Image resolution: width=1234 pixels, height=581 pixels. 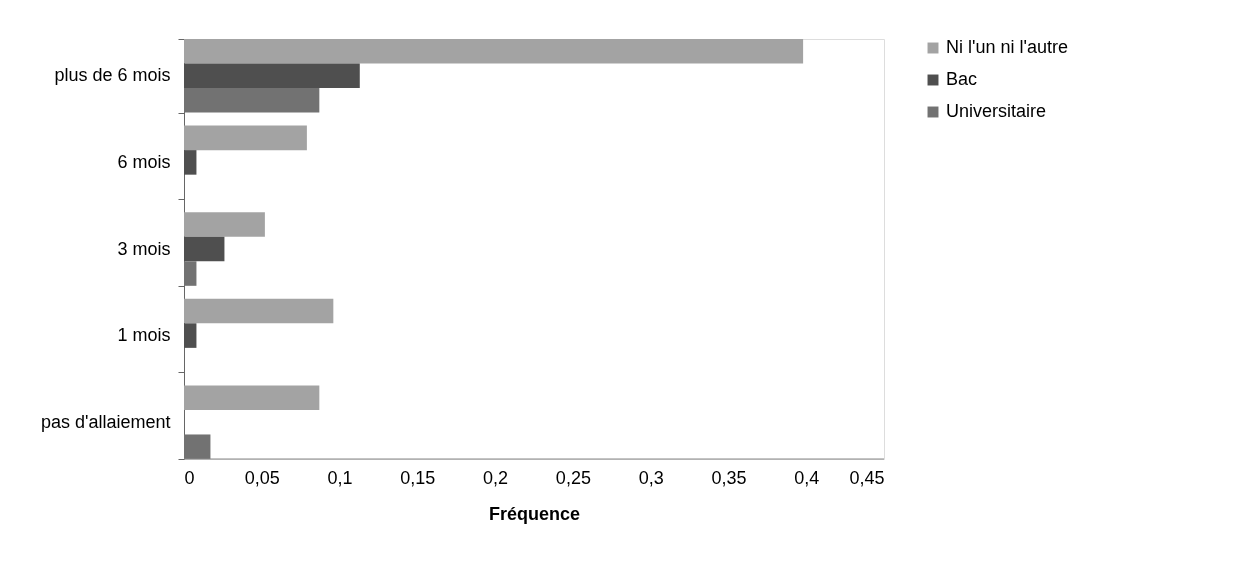 I want to click on x-tick-label: 0,4, so click(x=807, y=477).